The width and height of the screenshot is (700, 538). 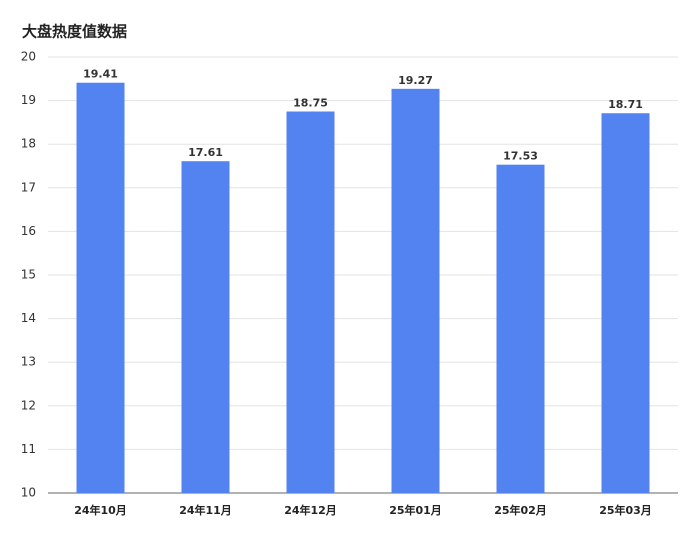 What do you see at coordinates (74, 32) in the screenshot?
I see `chart-title: 大盘热度值数据` at bounding box center [74, 32].